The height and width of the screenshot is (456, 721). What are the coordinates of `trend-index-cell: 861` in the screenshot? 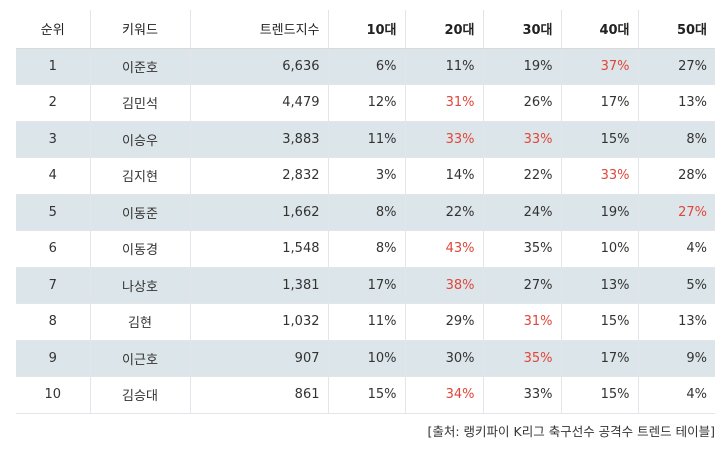 It's located at (259, 394).